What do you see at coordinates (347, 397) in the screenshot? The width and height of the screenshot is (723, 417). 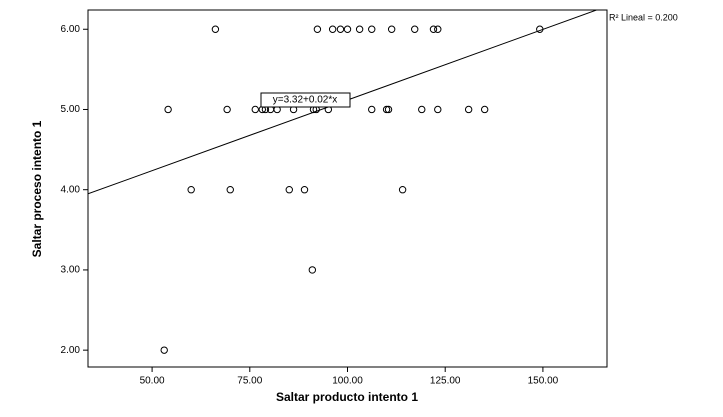 I see `x-axis-title: Saltar producto intento 1` at bounding box center [347, 397].